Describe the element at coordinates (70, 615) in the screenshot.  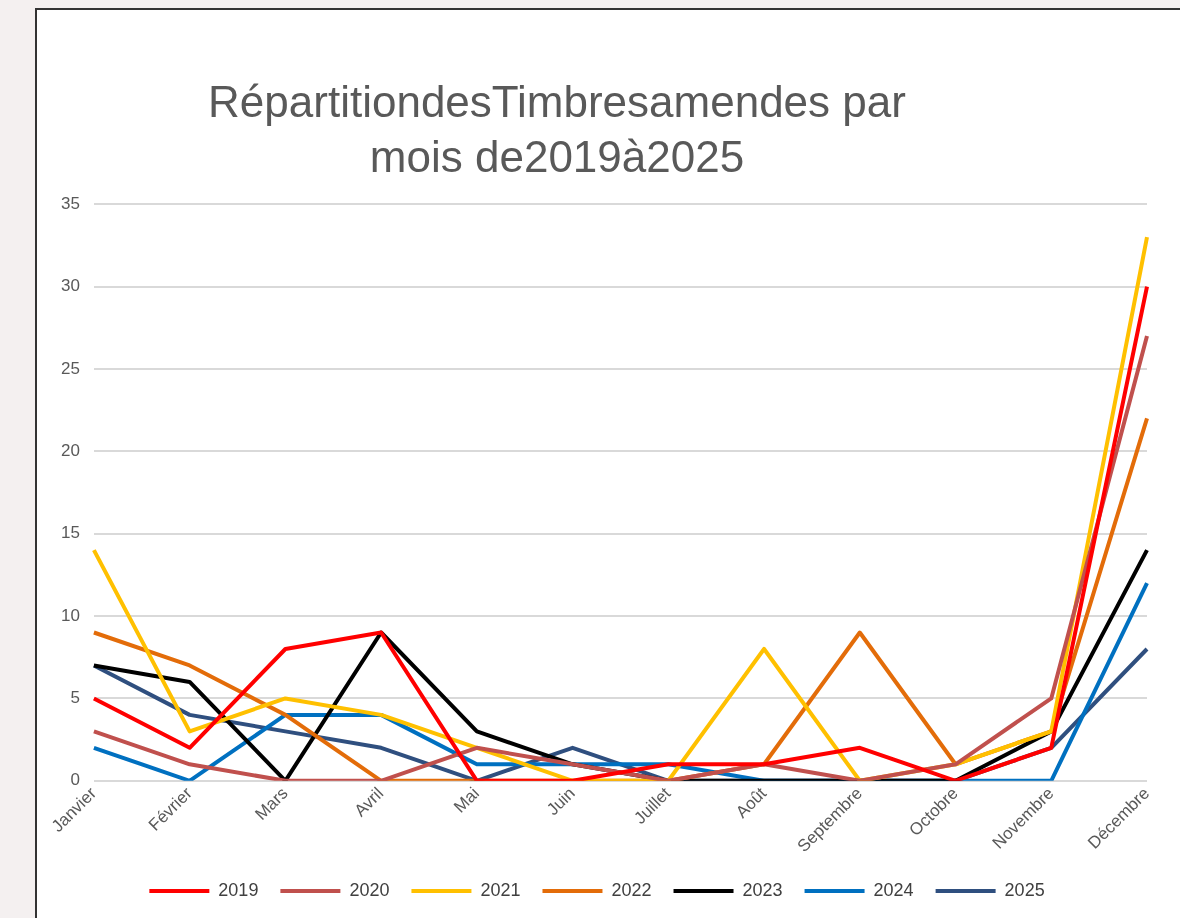
I see `y-tick-label: 10` at that location.